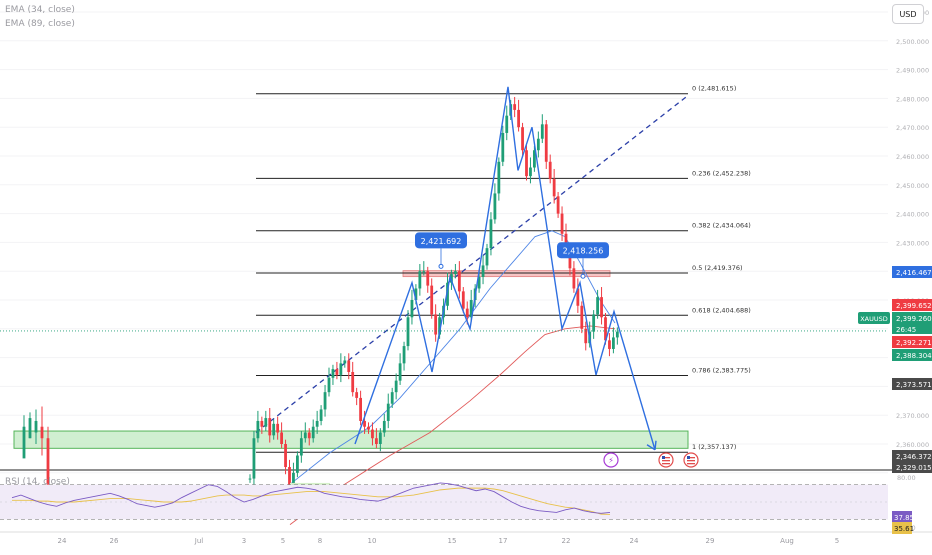 Image resolution: width=932 pixels, height=555 pixels. I want to click on symbol-badge, so click(874, 318).